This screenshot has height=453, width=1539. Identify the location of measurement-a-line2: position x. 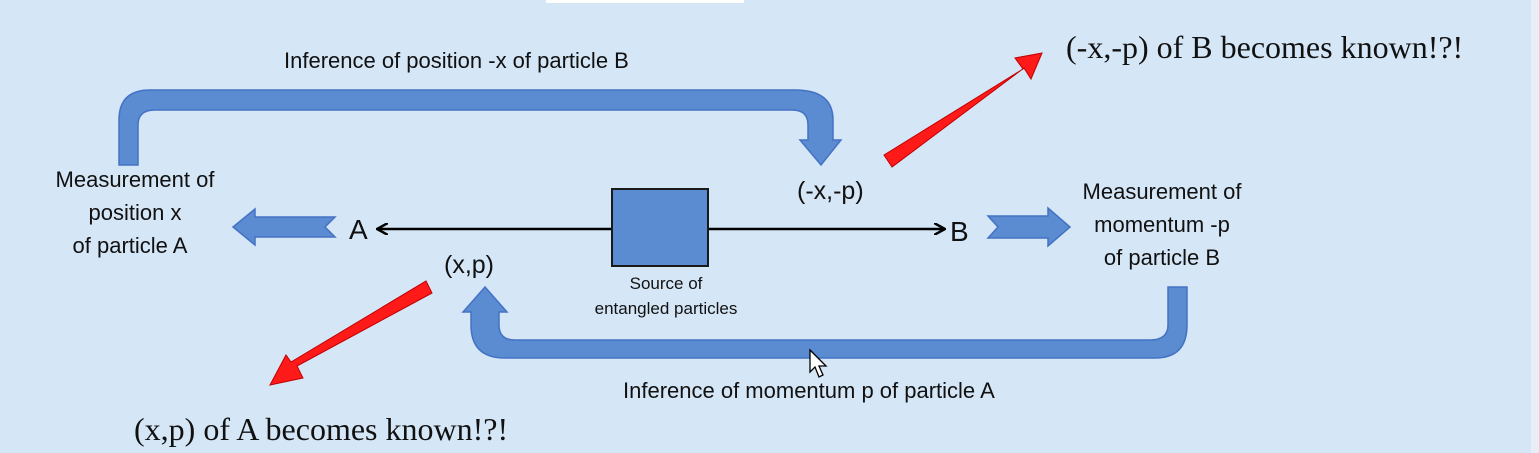
(135, 212).